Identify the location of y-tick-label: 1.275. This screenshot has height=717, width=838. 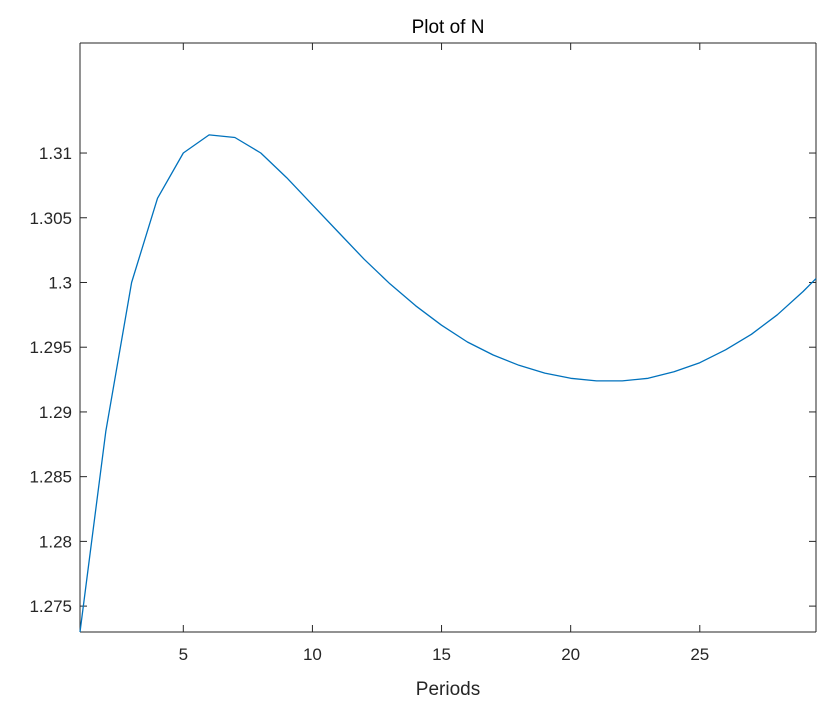
(50, 606).